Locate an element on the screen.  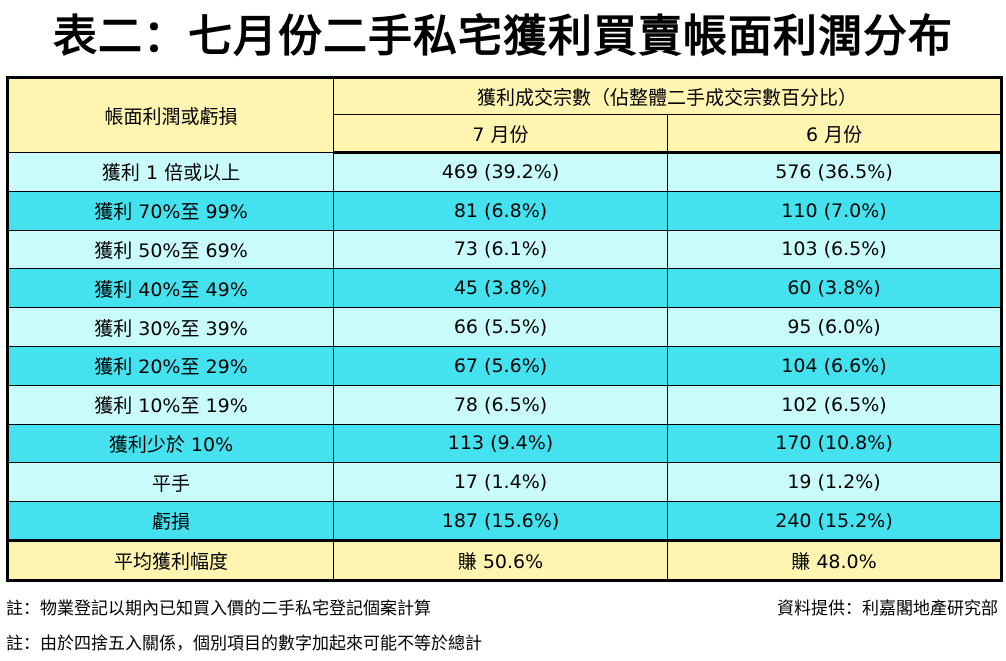
june-value: 60 (3.8%) is located at coordinates (834, 288).